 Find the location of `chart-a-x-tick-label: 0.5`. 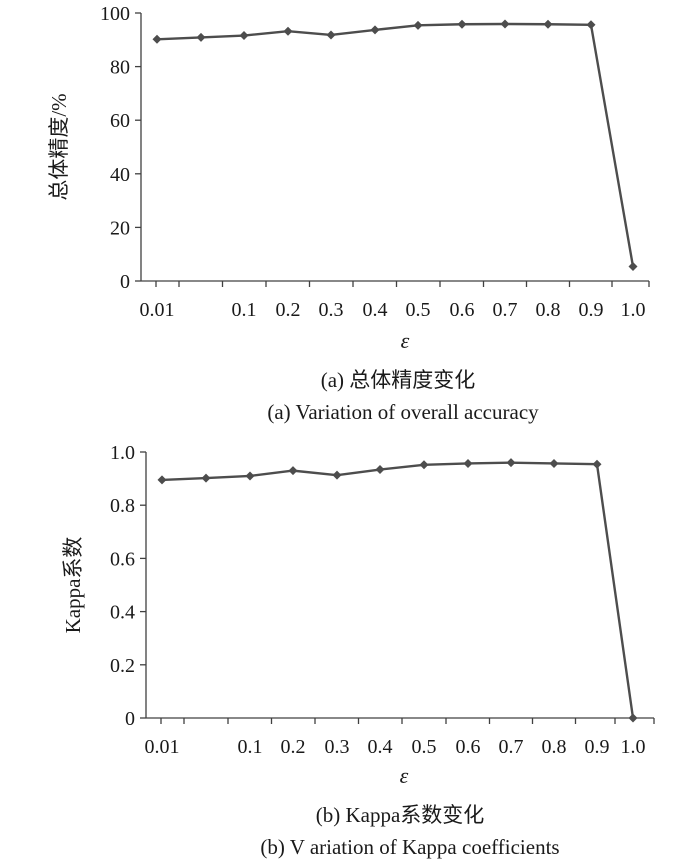

chart-a-x-tick-label: 0.5 is located at coordinates (418, 310).